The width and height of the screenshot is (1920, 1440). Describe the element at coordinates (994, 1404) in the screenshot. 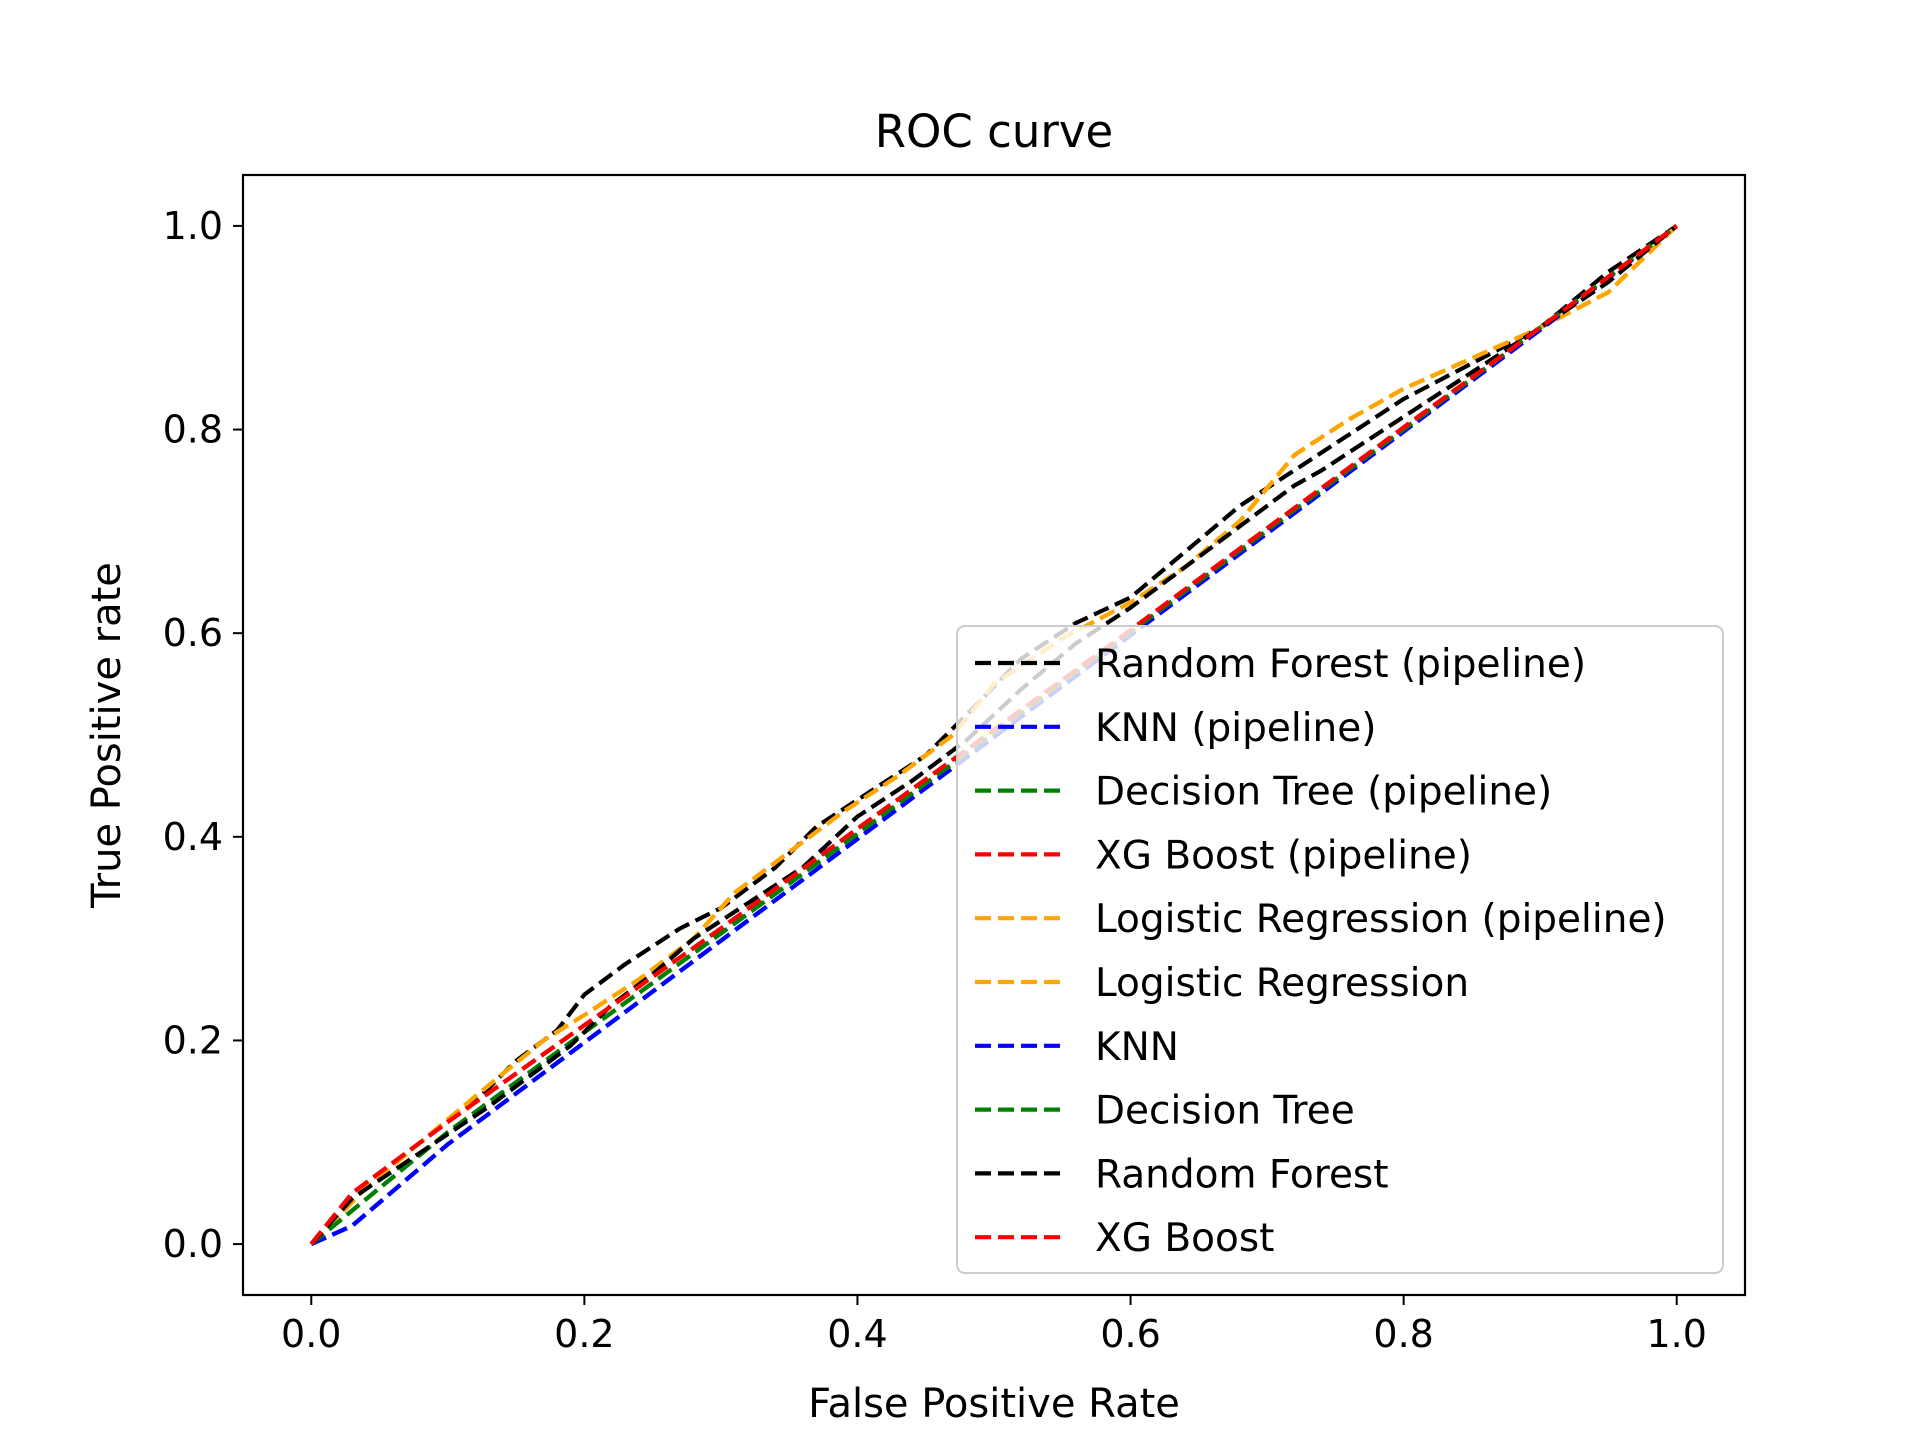

I see `x-axis-label: False Positive Rate` at that location.